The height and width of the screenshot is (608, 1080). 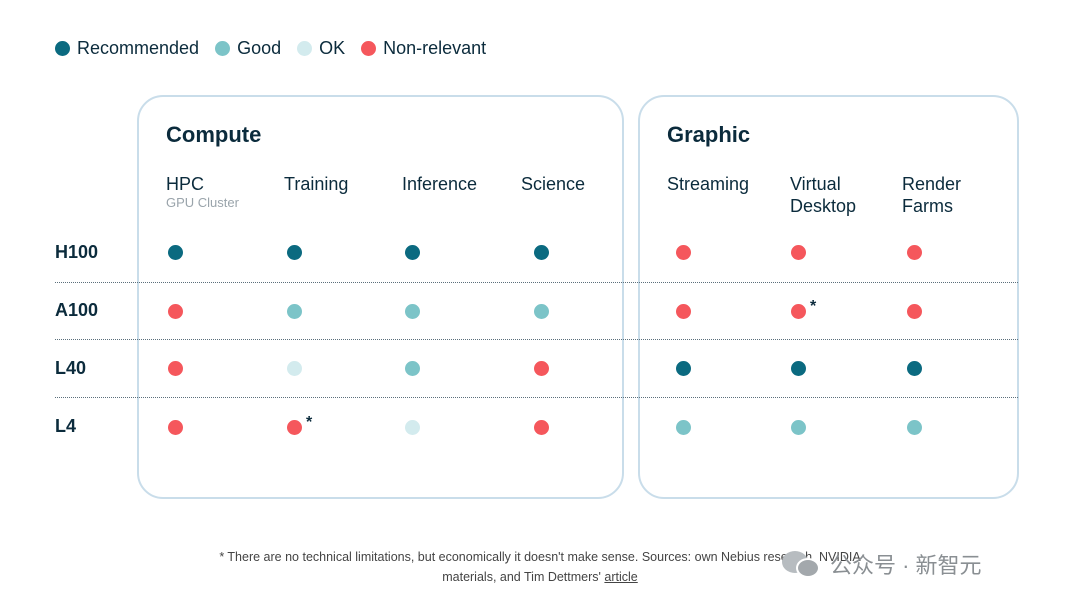 I want to click on rating-dot-h100-virtual-desktop, so click(x=798, y=252).